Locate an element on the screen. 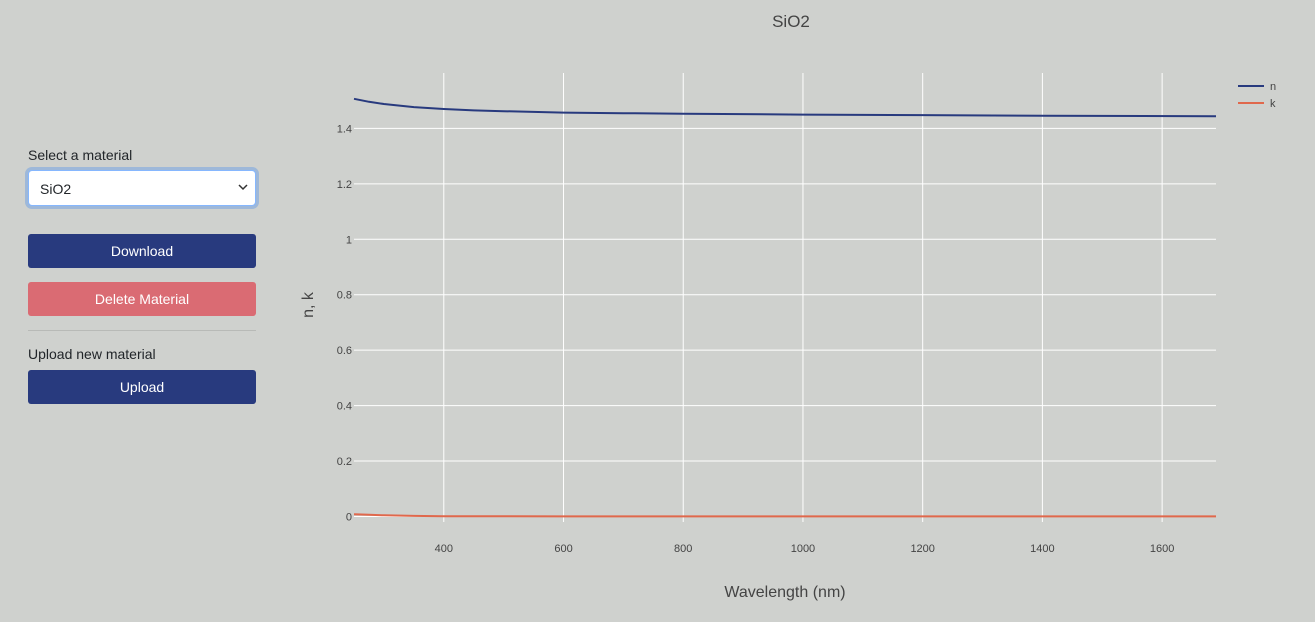  material-select: SiO2 is located at coordinates (142, 188).